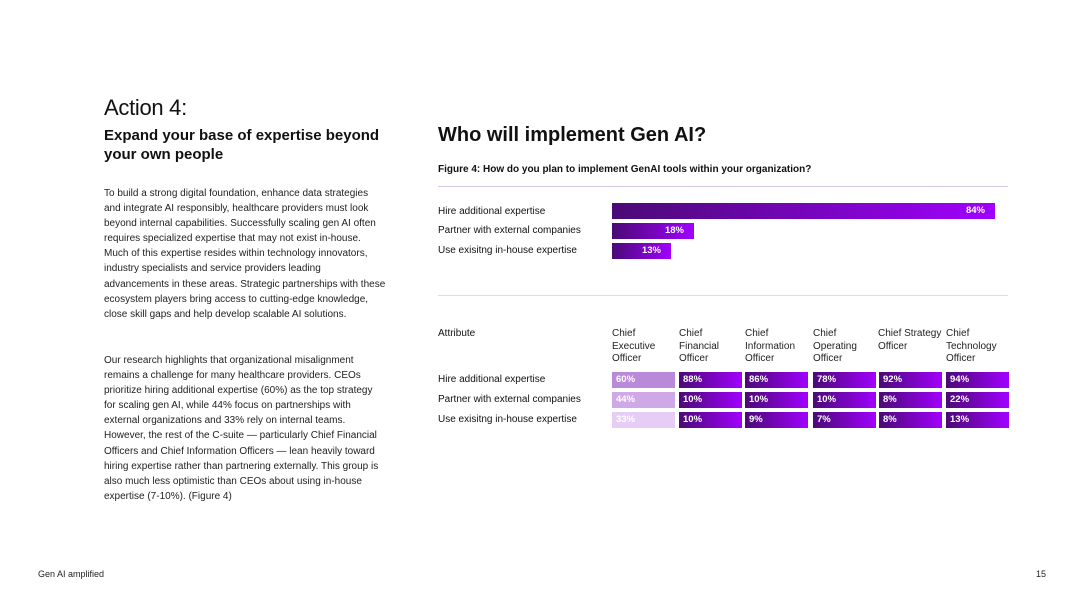 The width and height of the screenshot is (1080, 607). Describe the element at coordinates (977, 380) in the screenshot. I see `heatmap-cell: 94%` at that location.